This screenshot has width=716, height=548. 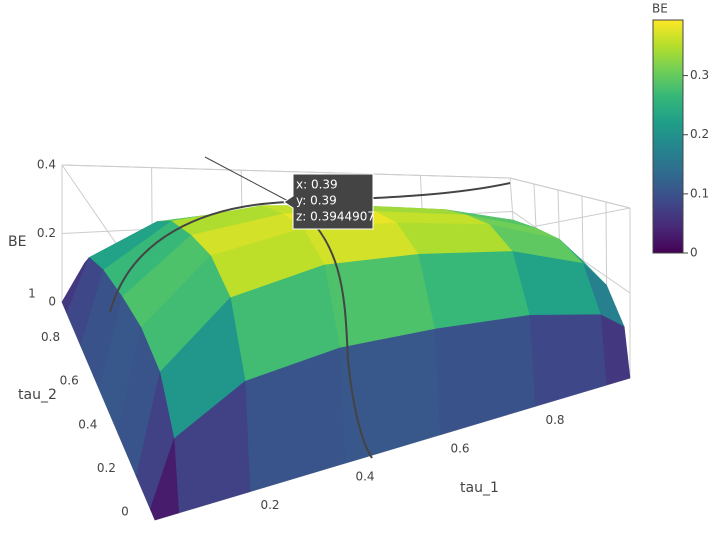 What do you see at coordinates (699, 134) in the screenshot?
I see `colorbar-tick-label: 0.2` at bounding box center [699, 134].